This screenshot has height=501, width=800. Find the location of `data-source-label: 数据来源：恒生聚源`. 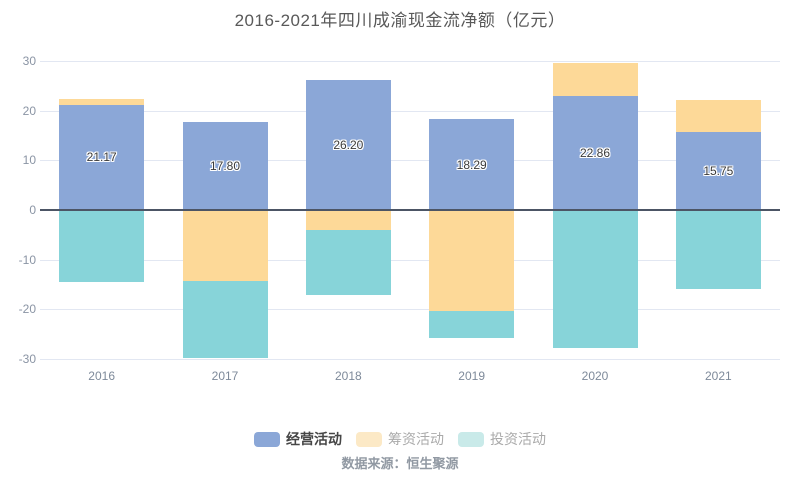

data-source-label: 数据来源：恒生聚源 is located at coordinates (400, 463).